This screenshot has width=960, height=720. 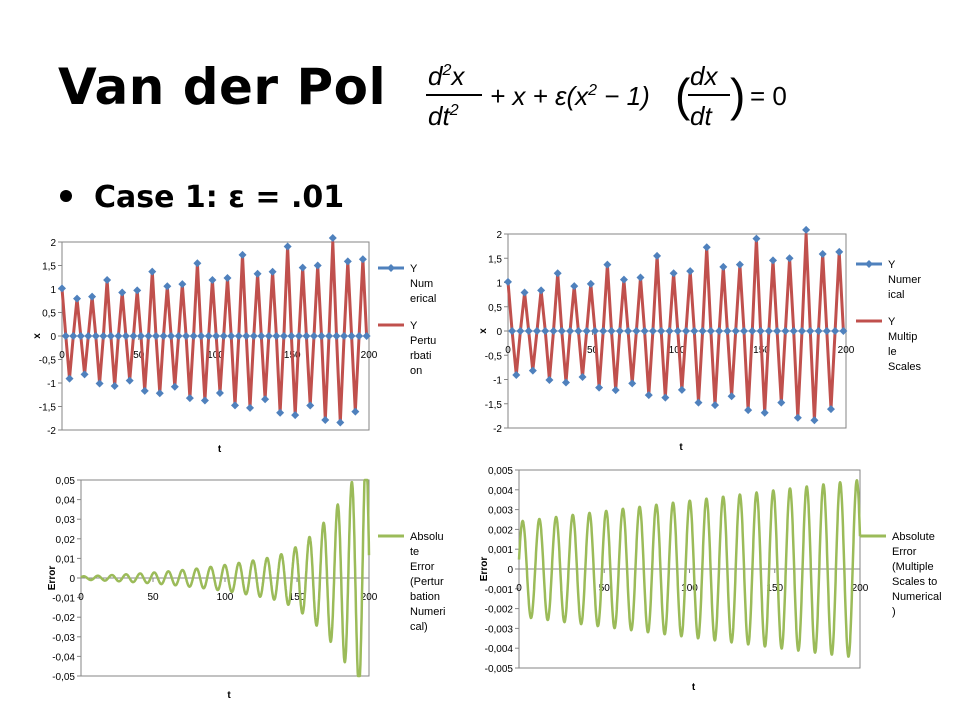 I want to click on y-tick-label: 1,5, so click(x=495, y=259).